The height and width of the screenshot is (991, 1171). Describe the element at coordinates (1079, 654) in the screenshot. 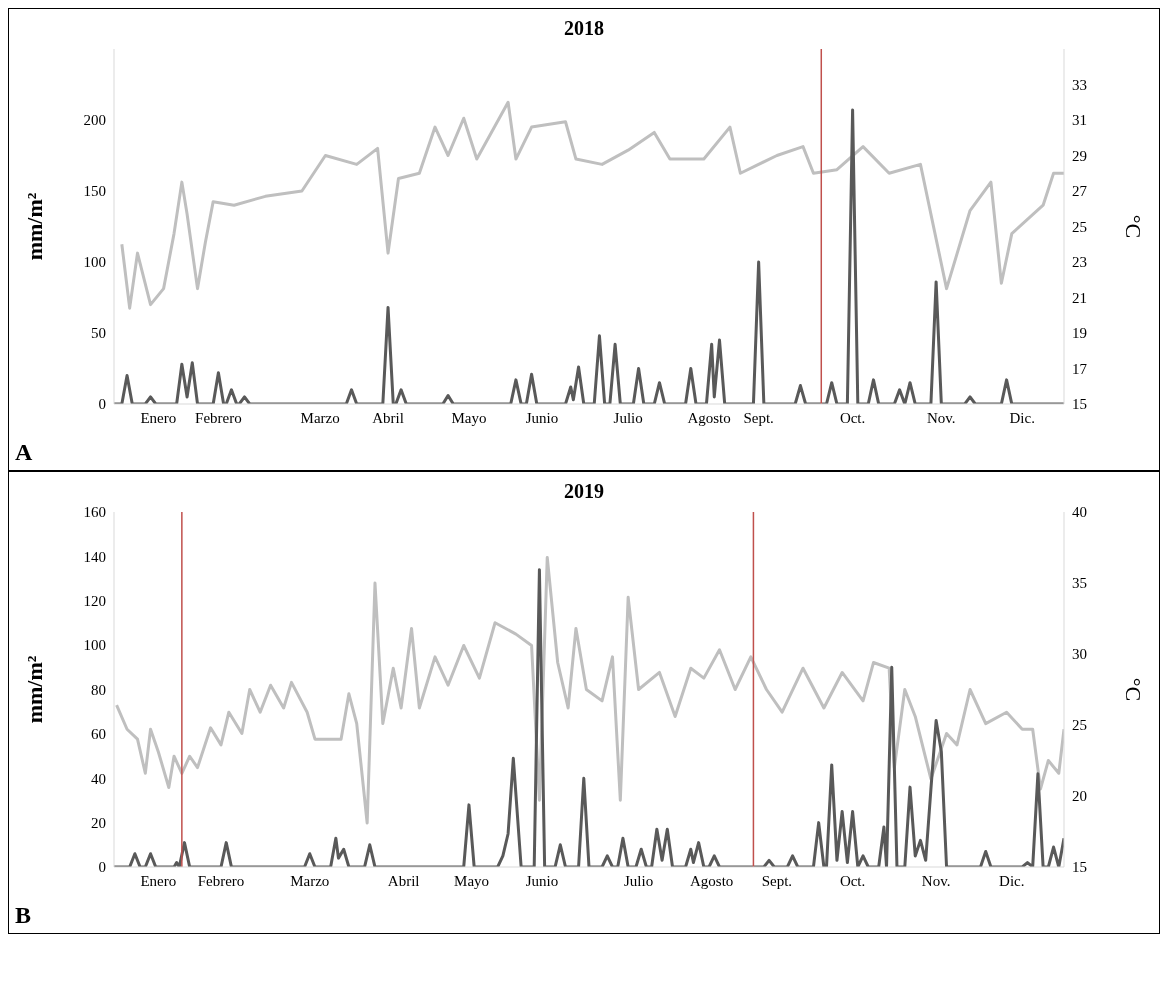

I see `y2-tick-label: 30` at that location.